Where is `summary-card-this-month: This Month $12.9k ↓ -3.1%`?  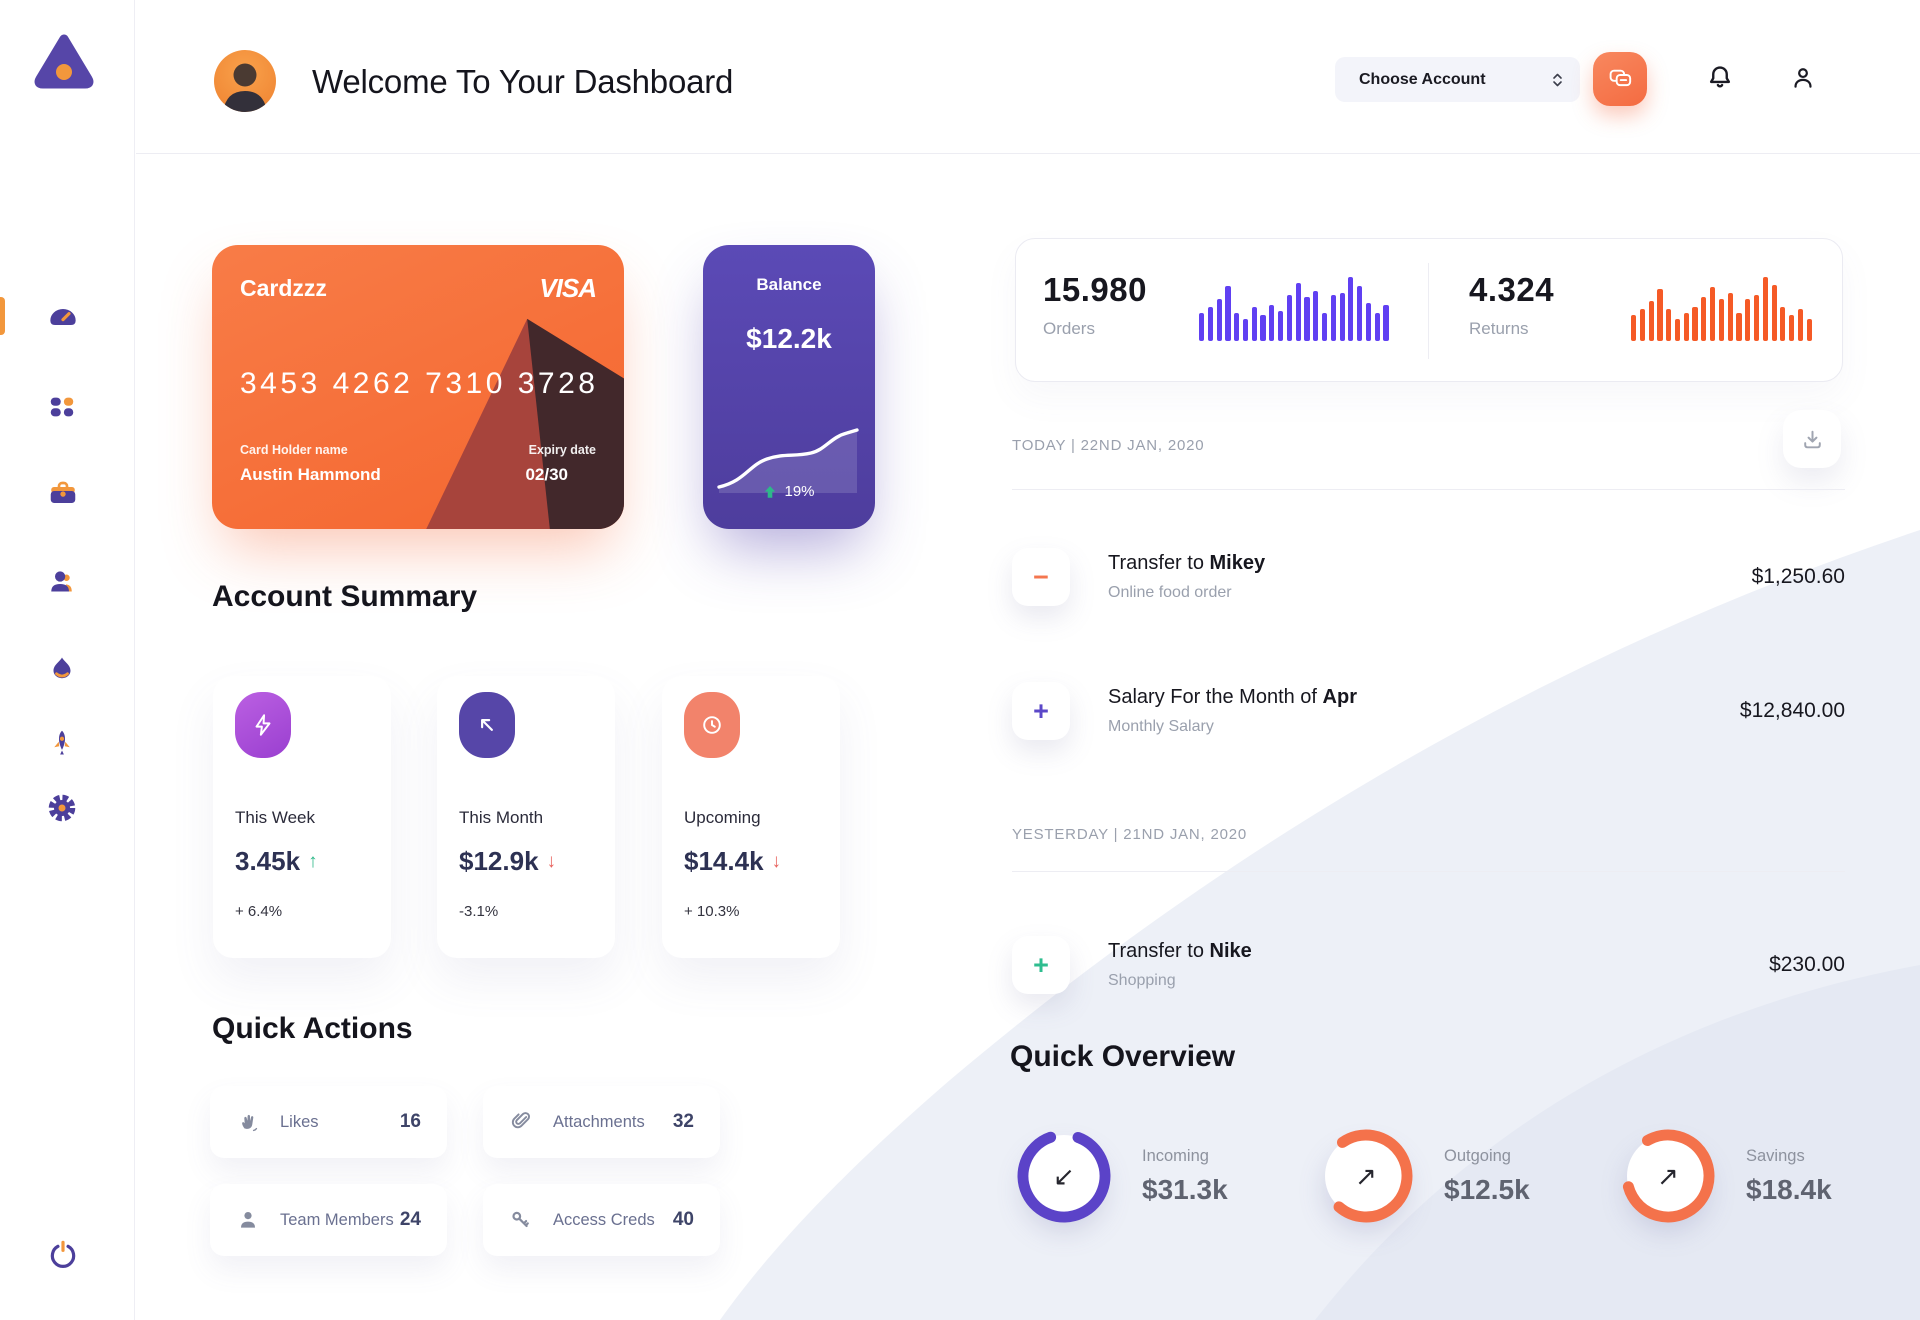 summary-card-this-month: This Month $12.9k ↓ -3.1% is located at coordinates (526, 817).